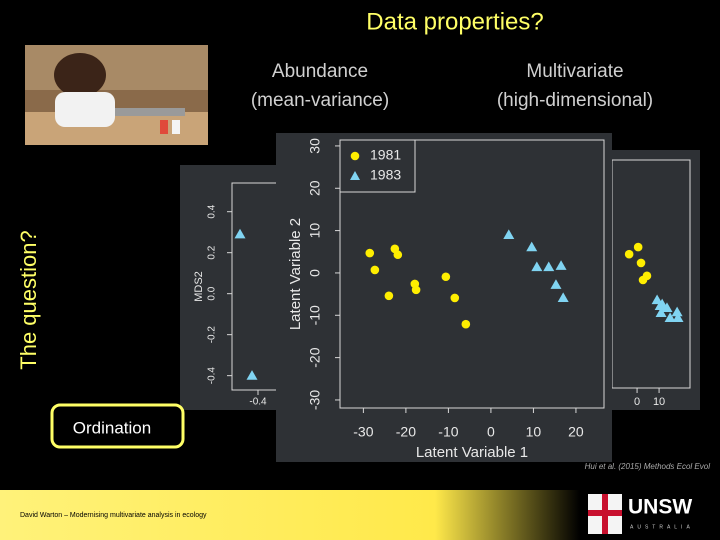  Describe the element at coordinates (472, 452) in the screenshot. I see `x-axis-label: Latent Variable 1` at that location.